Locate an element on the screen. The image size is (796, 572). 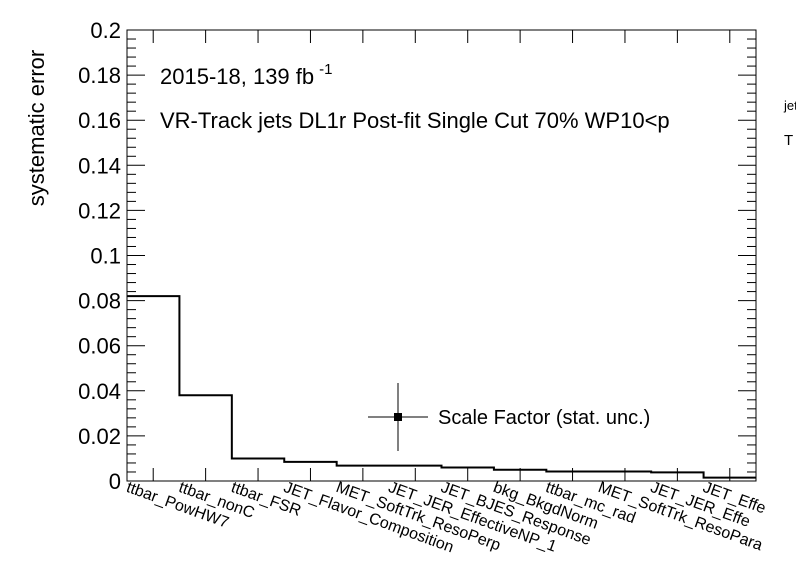
y-tick-label: 0 is located at coordinates (115, 481).